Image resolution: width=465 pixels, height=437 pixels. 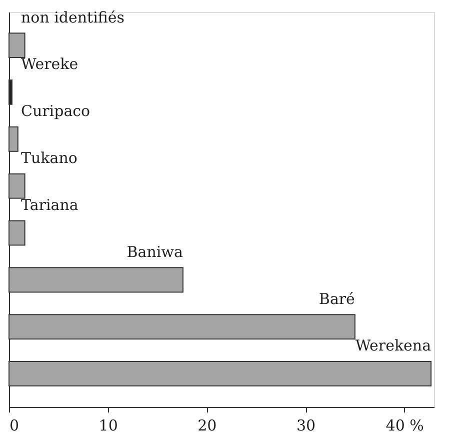 I want to click on y-tick-label: Wereke, so click(x=49, y=64).